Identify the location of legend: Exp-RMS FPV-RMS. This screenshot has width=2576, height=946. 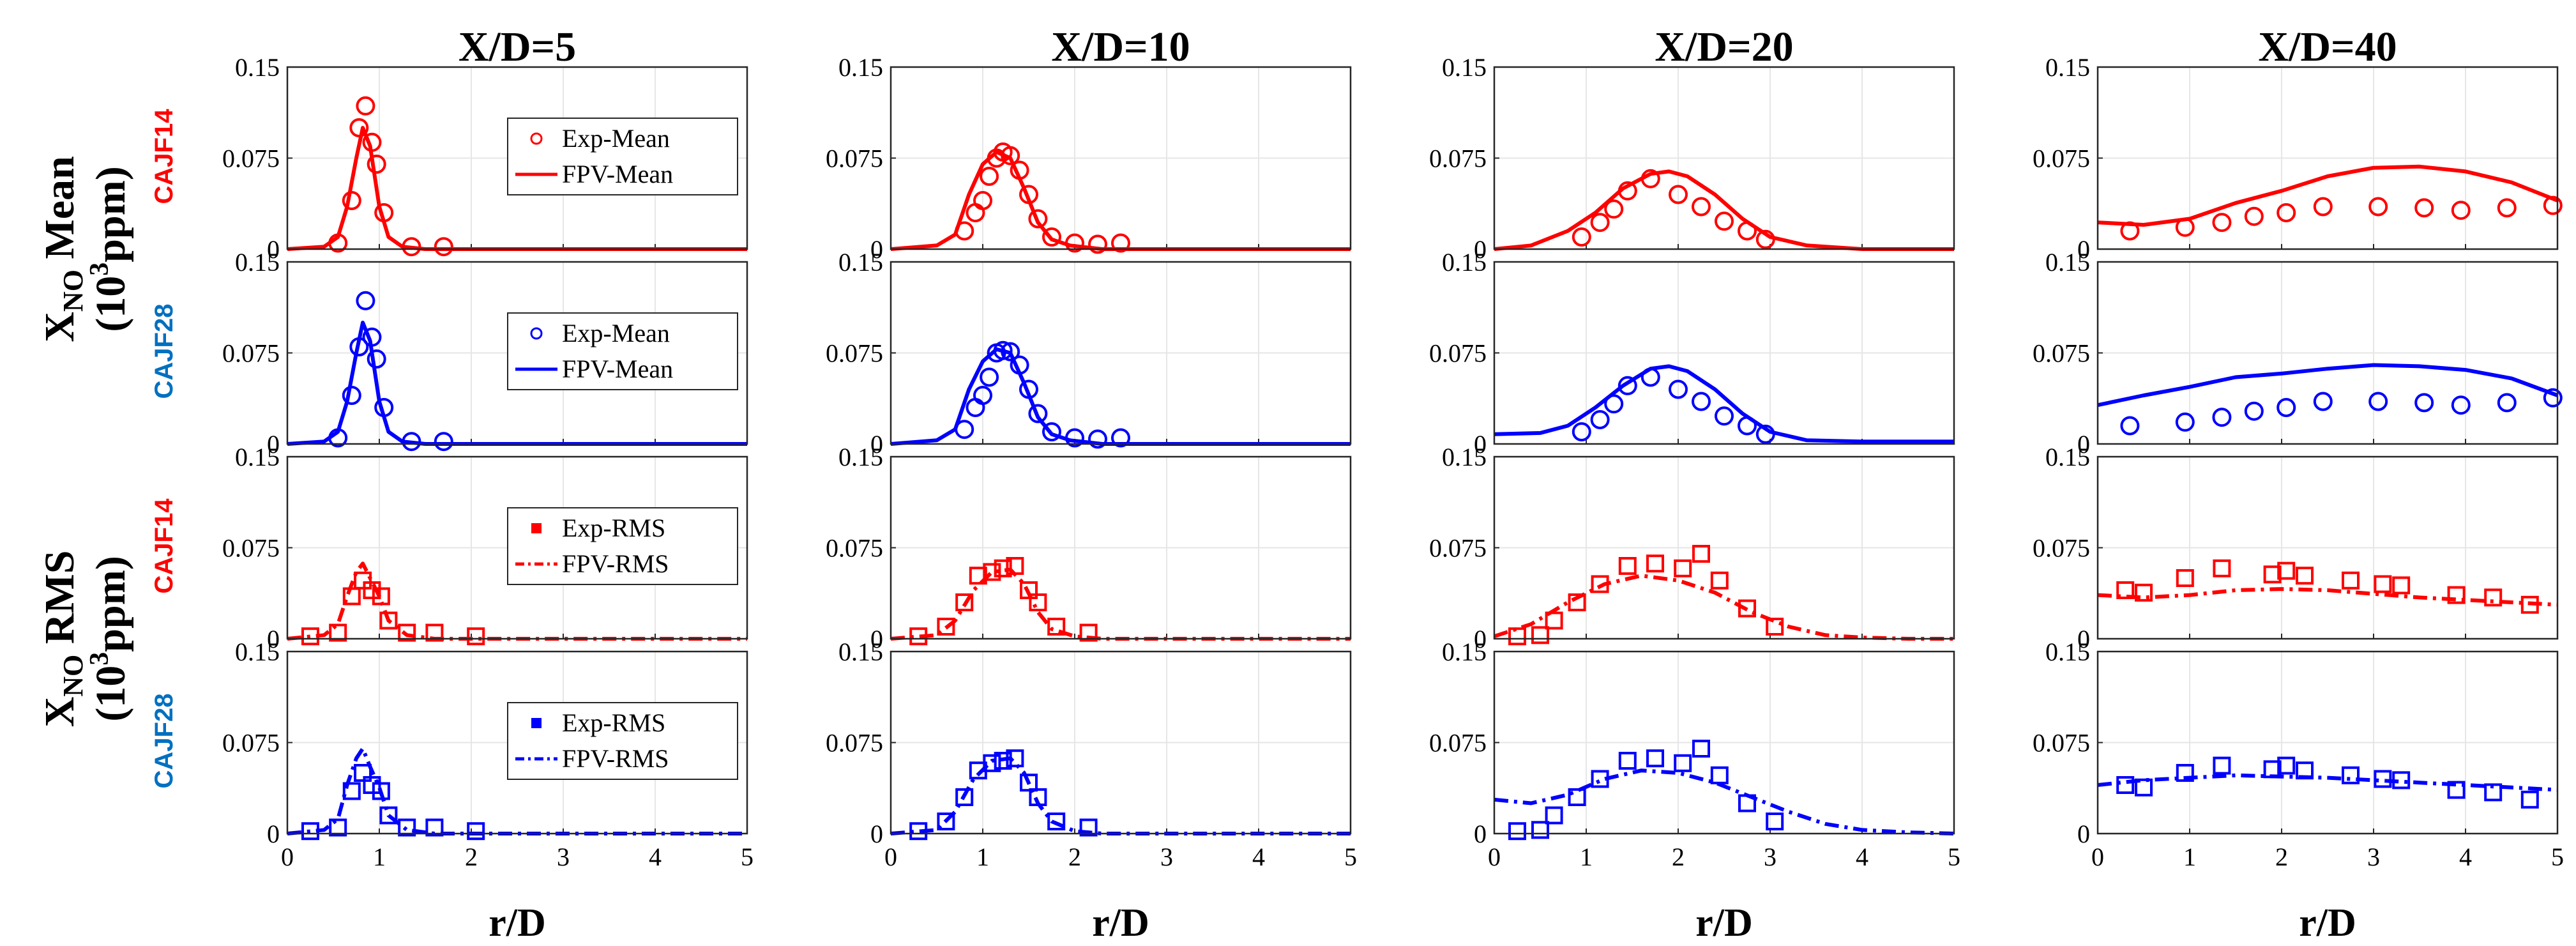
(622, 546).